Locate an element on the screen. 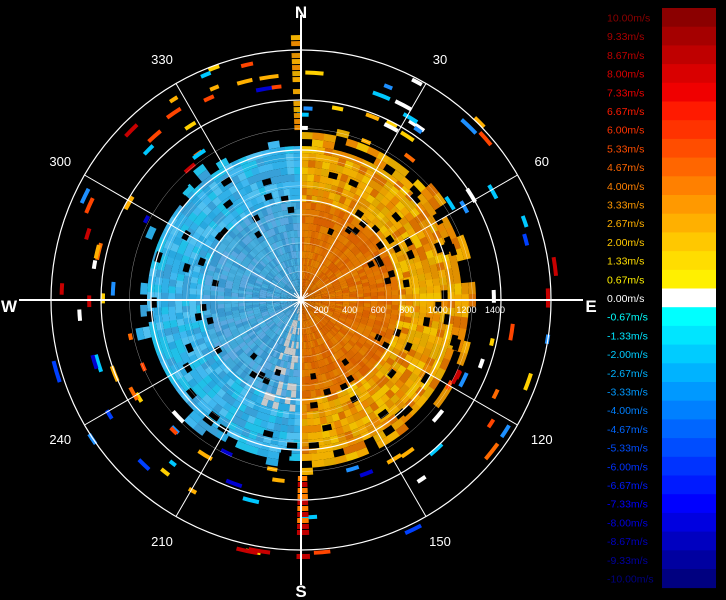  legend-label: -8.00m/s is located at coordinates (627, 523).